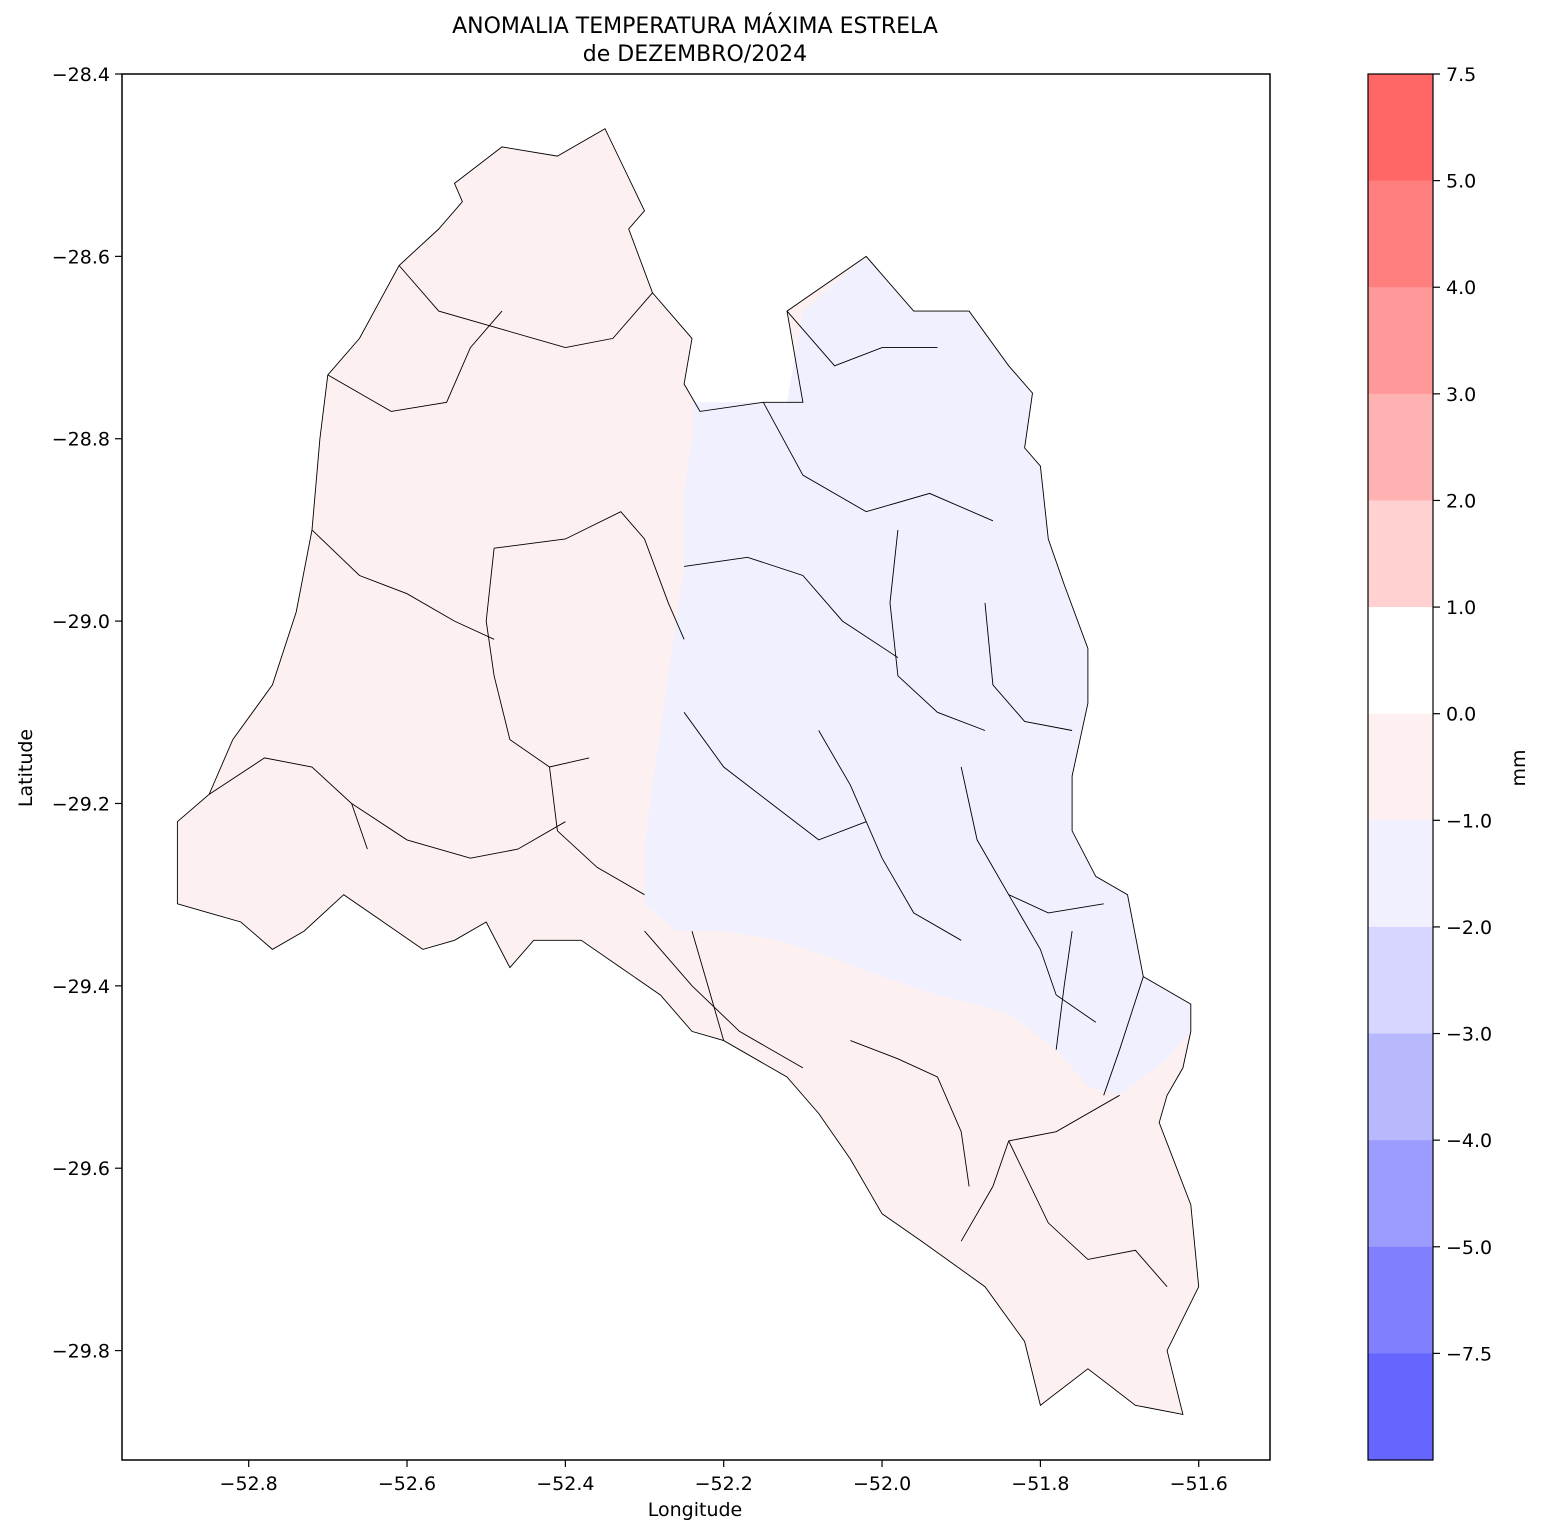 The height and width of the screenshot is (1538, 1542). I want to click on x-tick-label: −52.4, so click(565, 1484).